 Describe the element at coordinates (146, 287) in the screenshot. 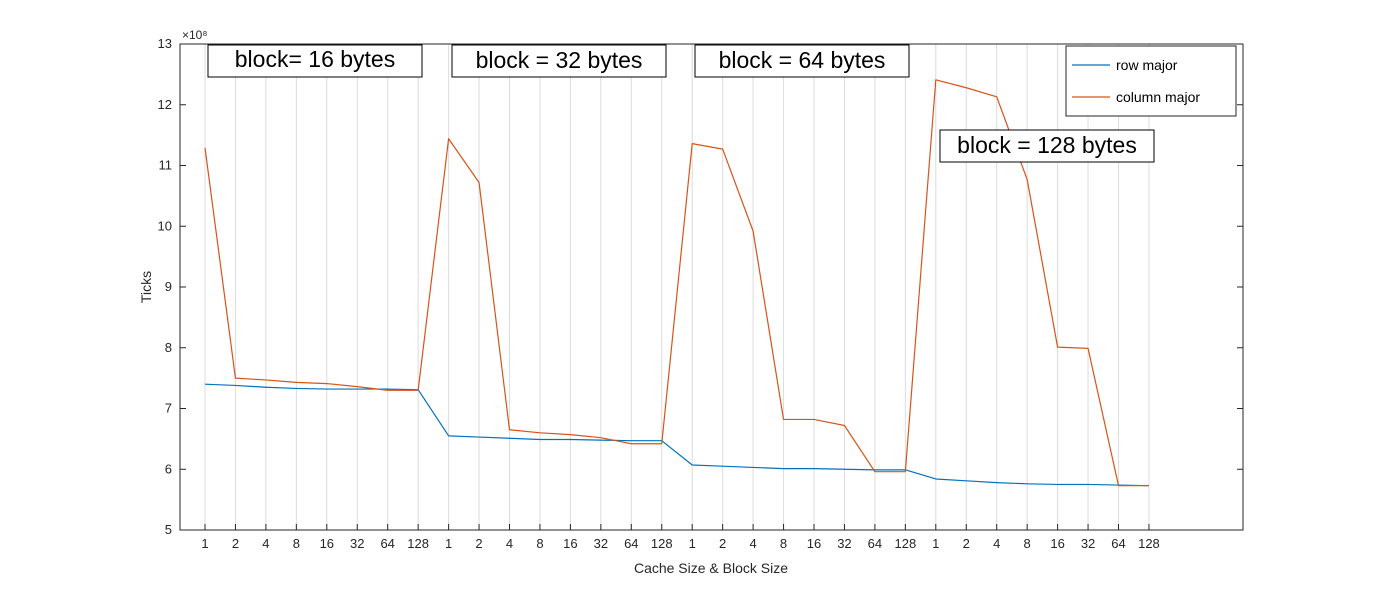

I see `y-axis-label: Ticks` at that location.